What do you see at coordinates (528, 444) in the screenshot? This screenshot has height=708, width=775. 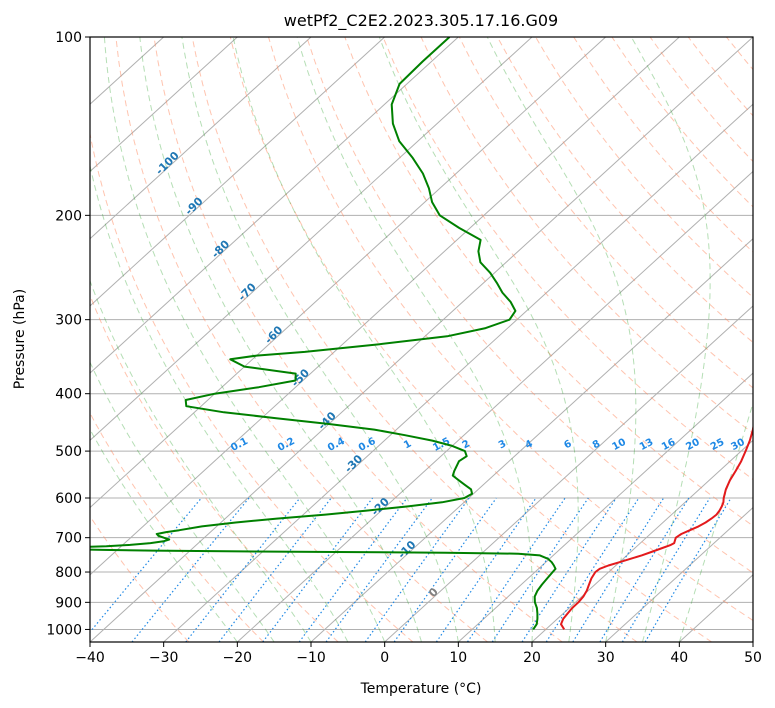 I see `mixing-ratio-label: 4` at bounding box center [528, 444].